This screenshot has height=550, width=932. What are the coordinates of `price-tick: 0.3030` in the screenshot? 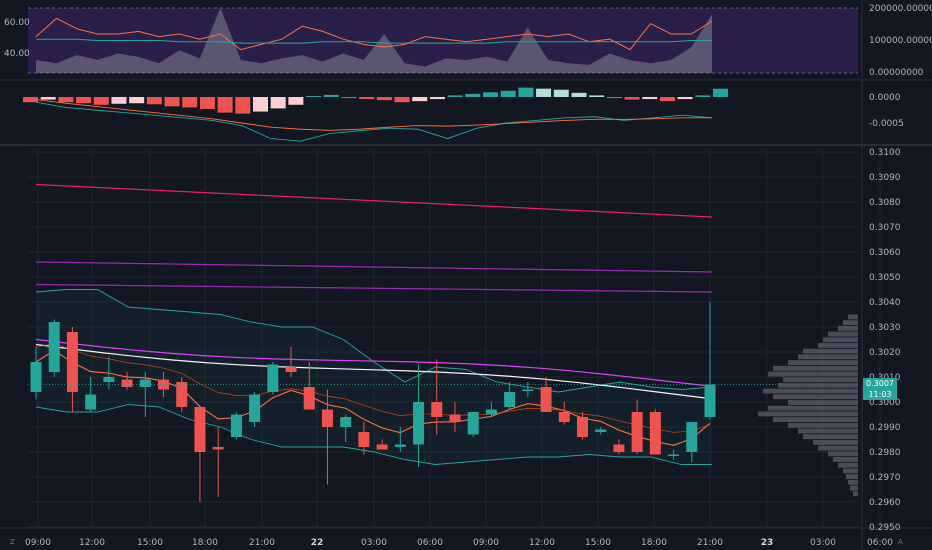 It's located at (885, 328).